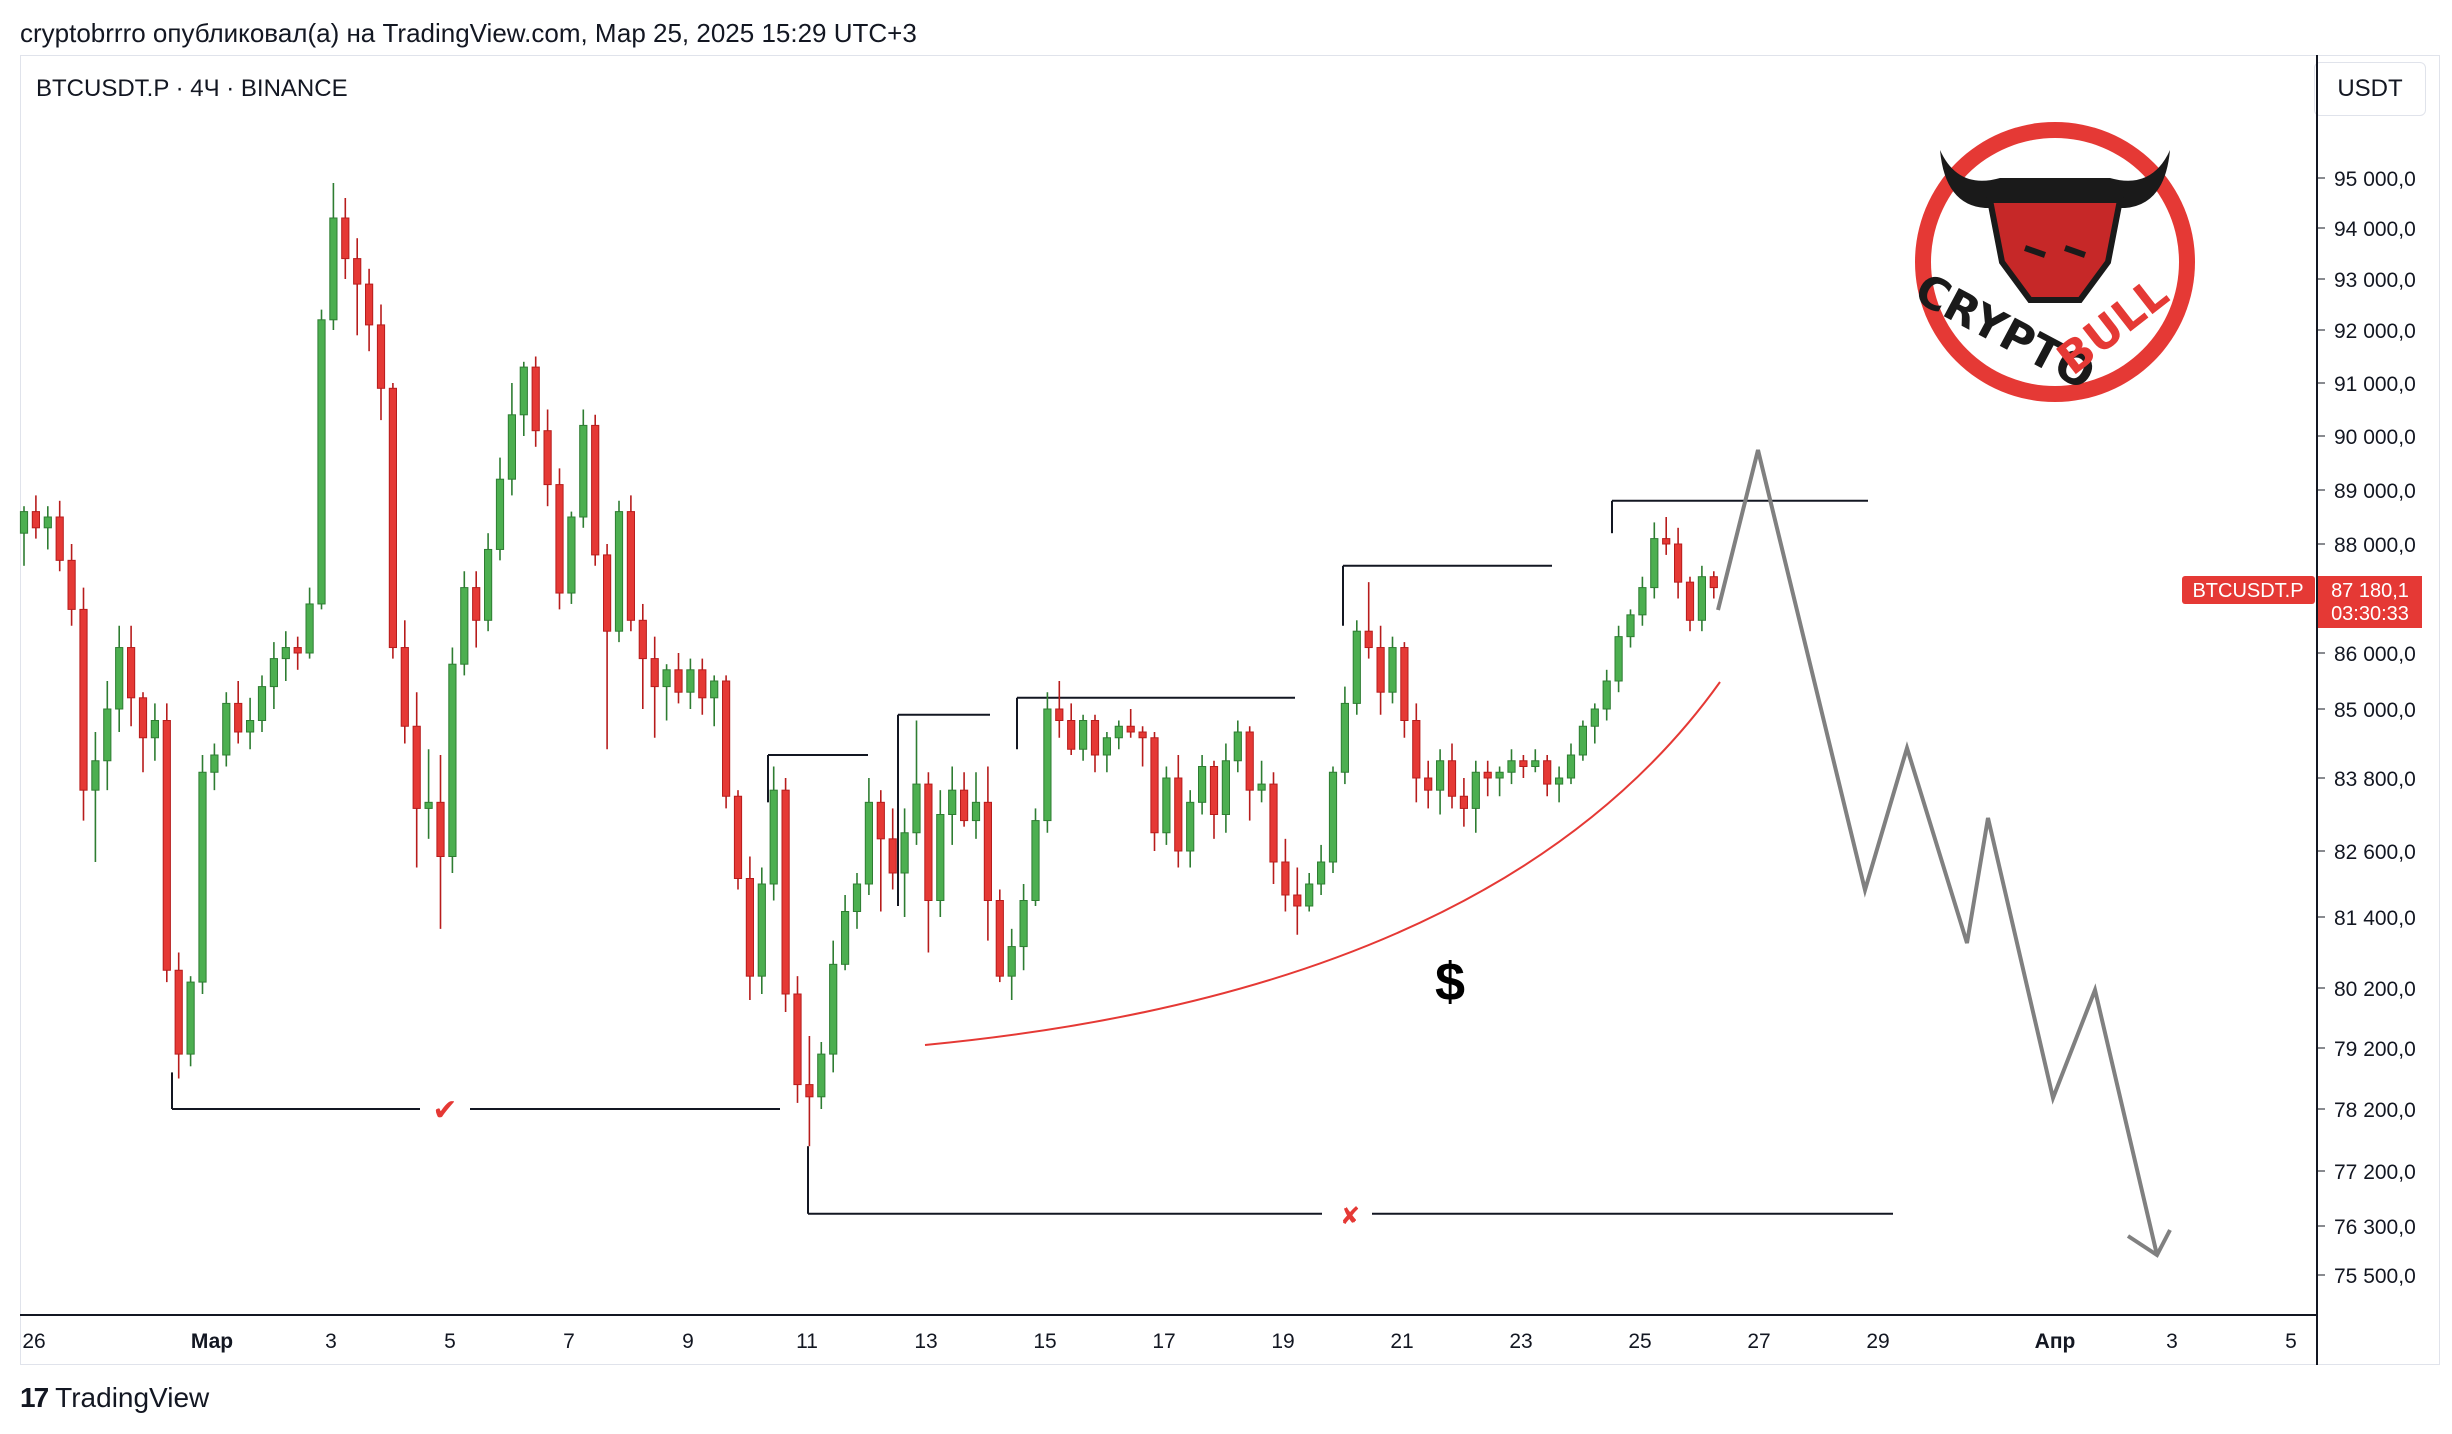  I want to click on time-tick-label: Апр, so click(2055, 1341).